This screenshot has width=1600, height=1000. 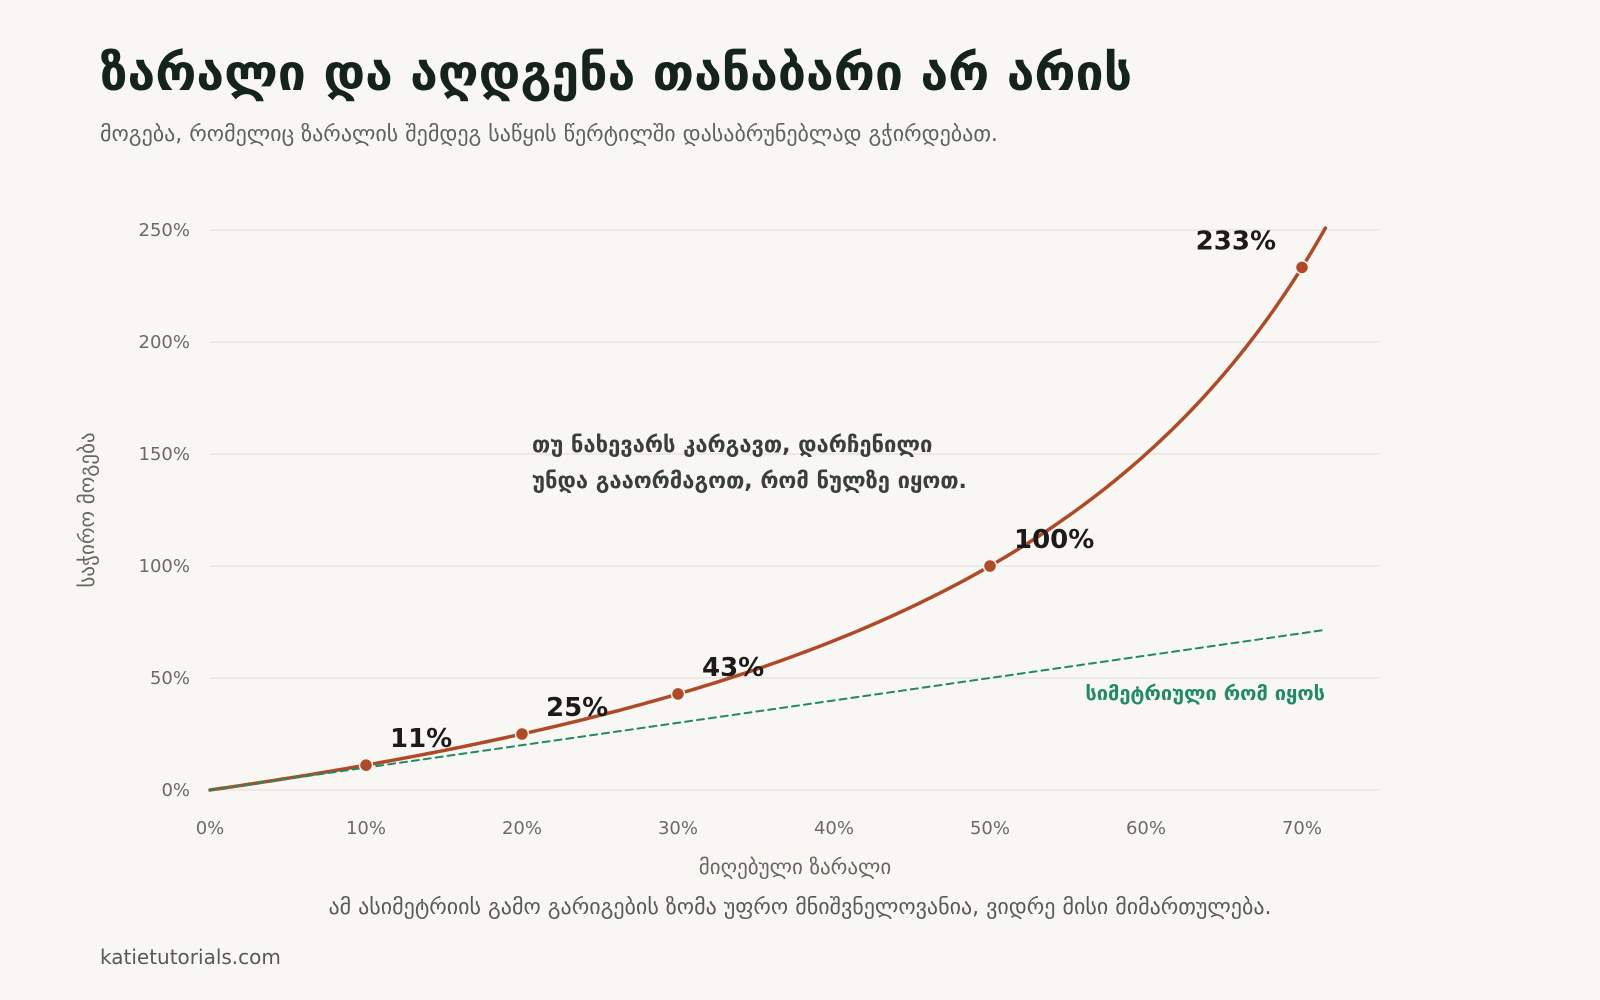 What do you see at coordinates (795, 867) in the screenshot?
I see `x-axis-label: მიღებული ზარალი` at bounding box center [795, 867].